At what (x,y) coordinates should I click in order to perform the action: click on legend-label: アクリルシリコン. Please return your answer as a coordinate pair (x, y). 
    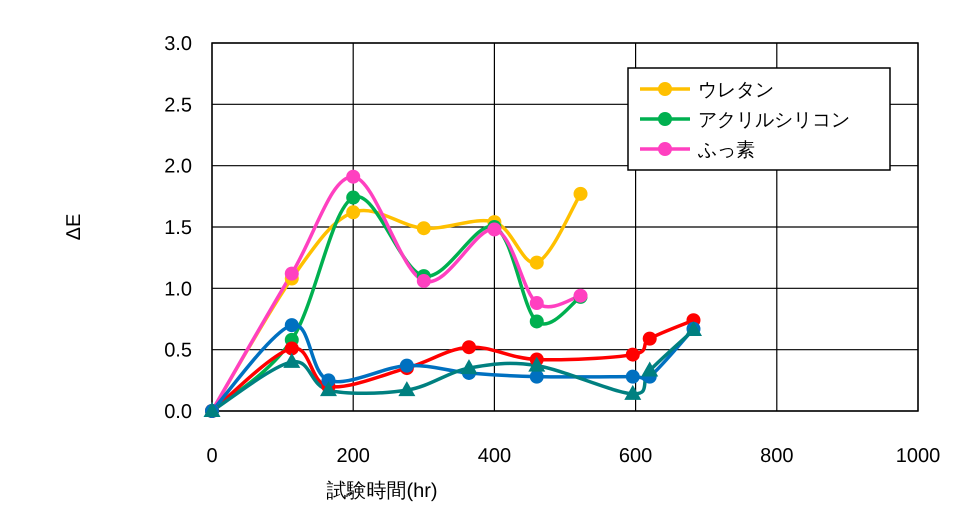
    Looking at the image, I should click on (774, 120).